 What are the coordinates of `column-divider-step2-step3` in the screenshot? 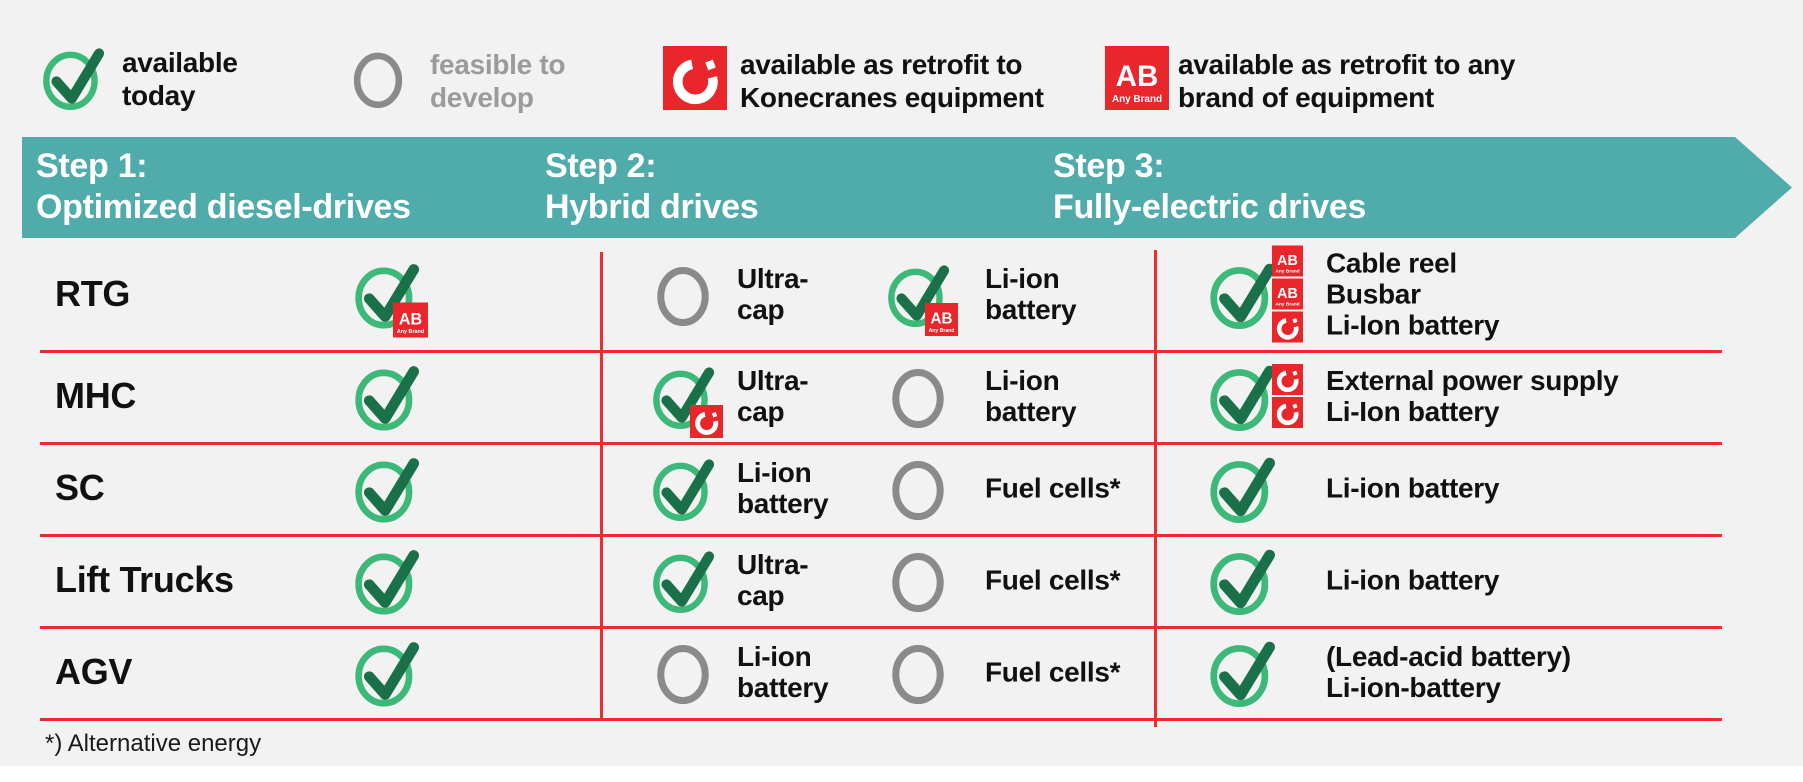 It's located at (1155, 488).